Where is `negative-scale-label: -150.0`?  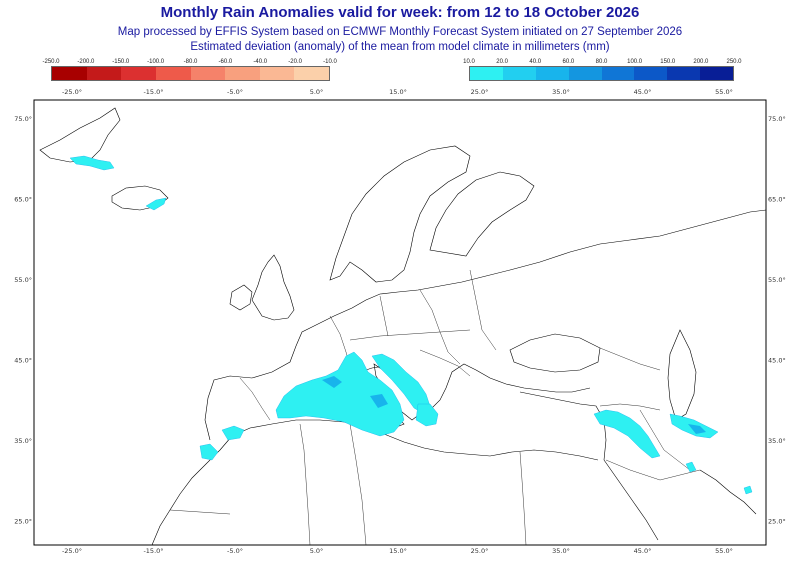
negative-scale-label: -150.0 is located at coordinates (121, 62).